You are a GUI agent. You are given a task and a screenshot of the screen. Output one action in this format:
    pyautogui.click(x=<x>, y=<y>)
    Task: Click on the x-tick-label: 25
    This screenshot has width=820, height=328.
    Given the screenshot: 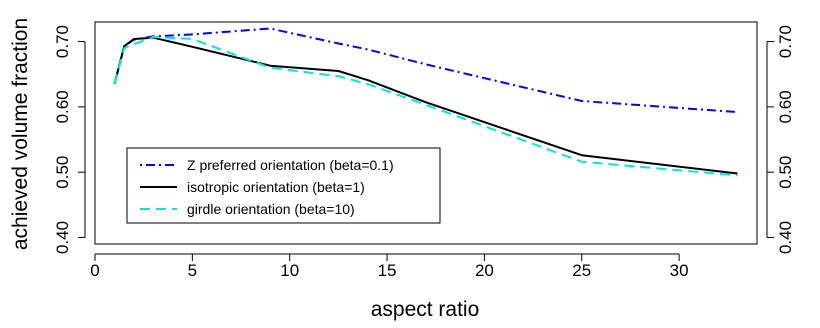 What is the action you would take?
    pyautogui.click(x=581, y=270)
    